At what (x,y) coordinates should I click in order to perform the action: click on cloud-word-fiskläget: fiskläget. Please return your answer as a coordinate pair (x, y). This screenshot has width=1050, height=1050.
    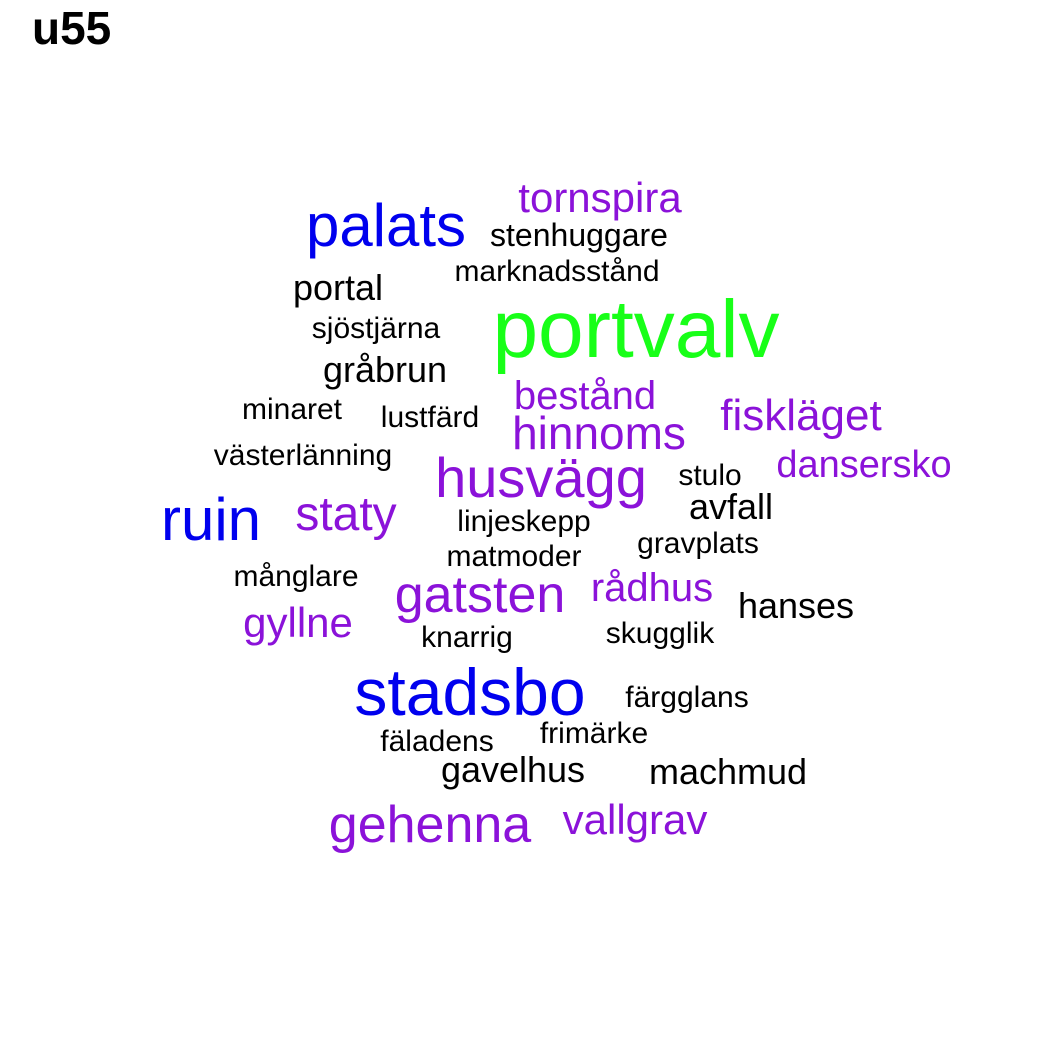
    Looking at the image, I should click on (801, 415).